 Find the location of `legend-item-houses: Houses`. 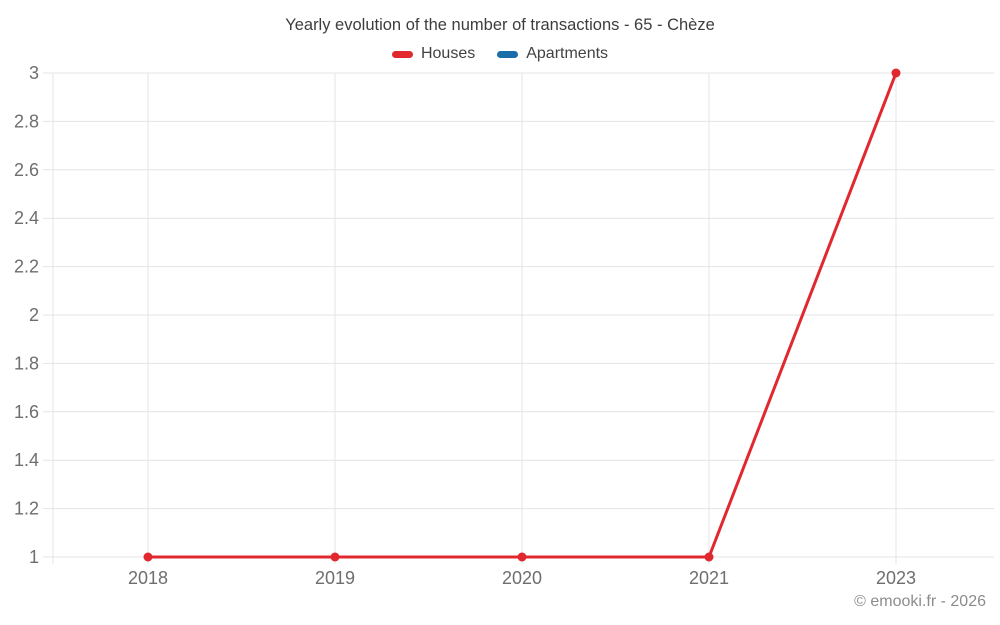

legend-item-houses: Houses is located at coordinates (433, 54).